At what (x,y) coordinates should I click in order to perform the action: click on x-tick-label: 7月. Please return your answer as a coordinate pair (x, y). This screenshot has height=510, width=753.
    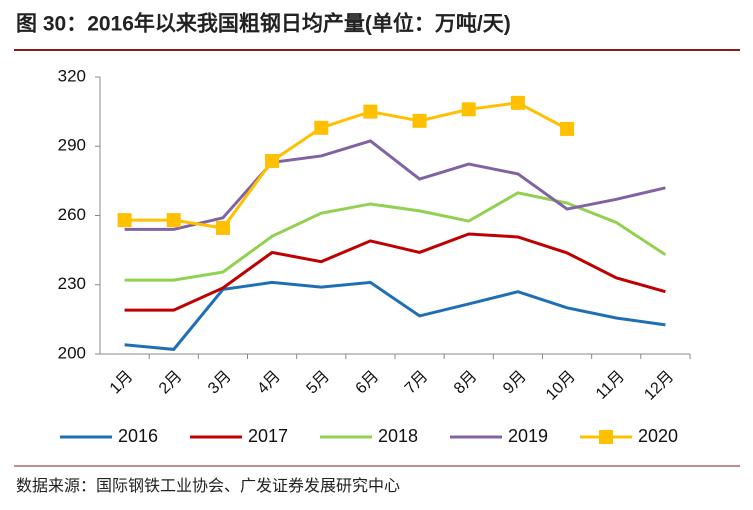
    Looking at the image, I should click on (417, 383).